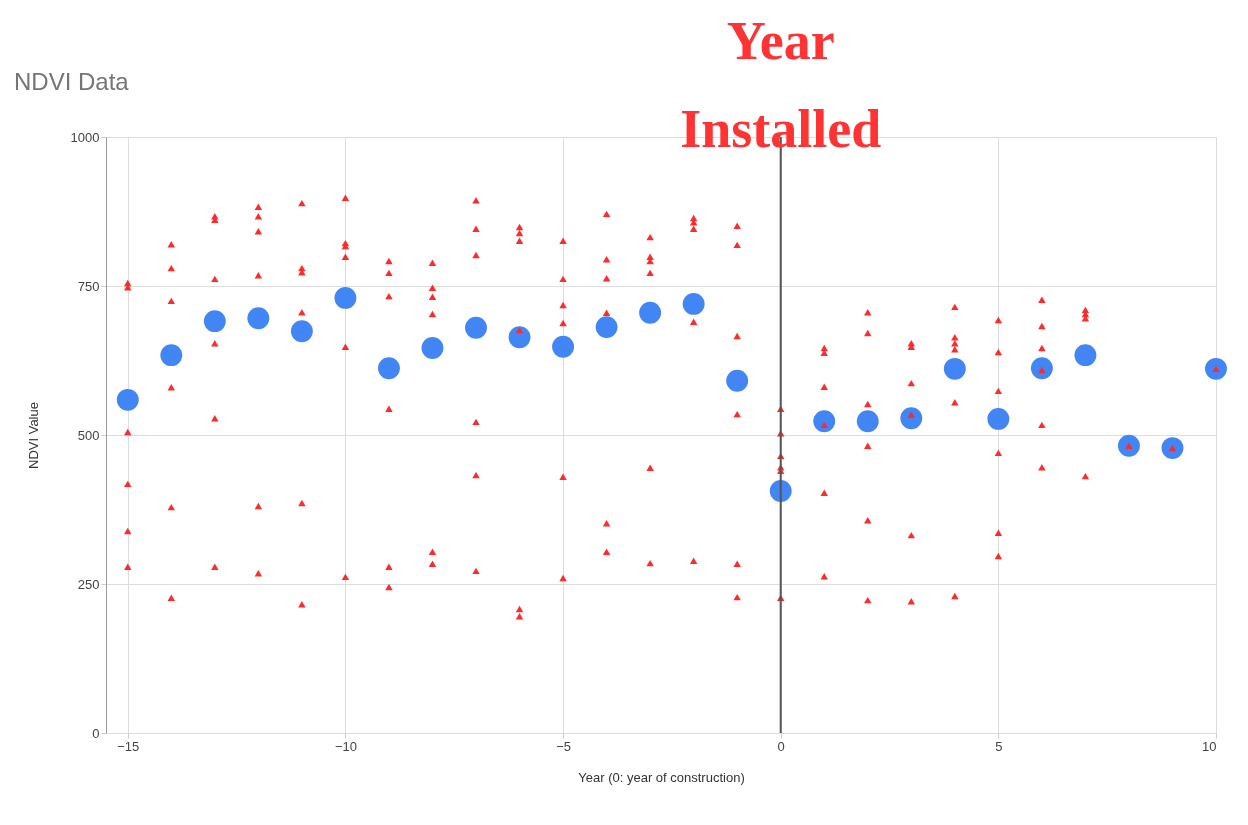 The width and height of the screenshot is (1248, 825). What do you see at coordinates (85, 137) in the screenshot?
I see `y-tick-label: 1000` at bounding box center [85, 137].